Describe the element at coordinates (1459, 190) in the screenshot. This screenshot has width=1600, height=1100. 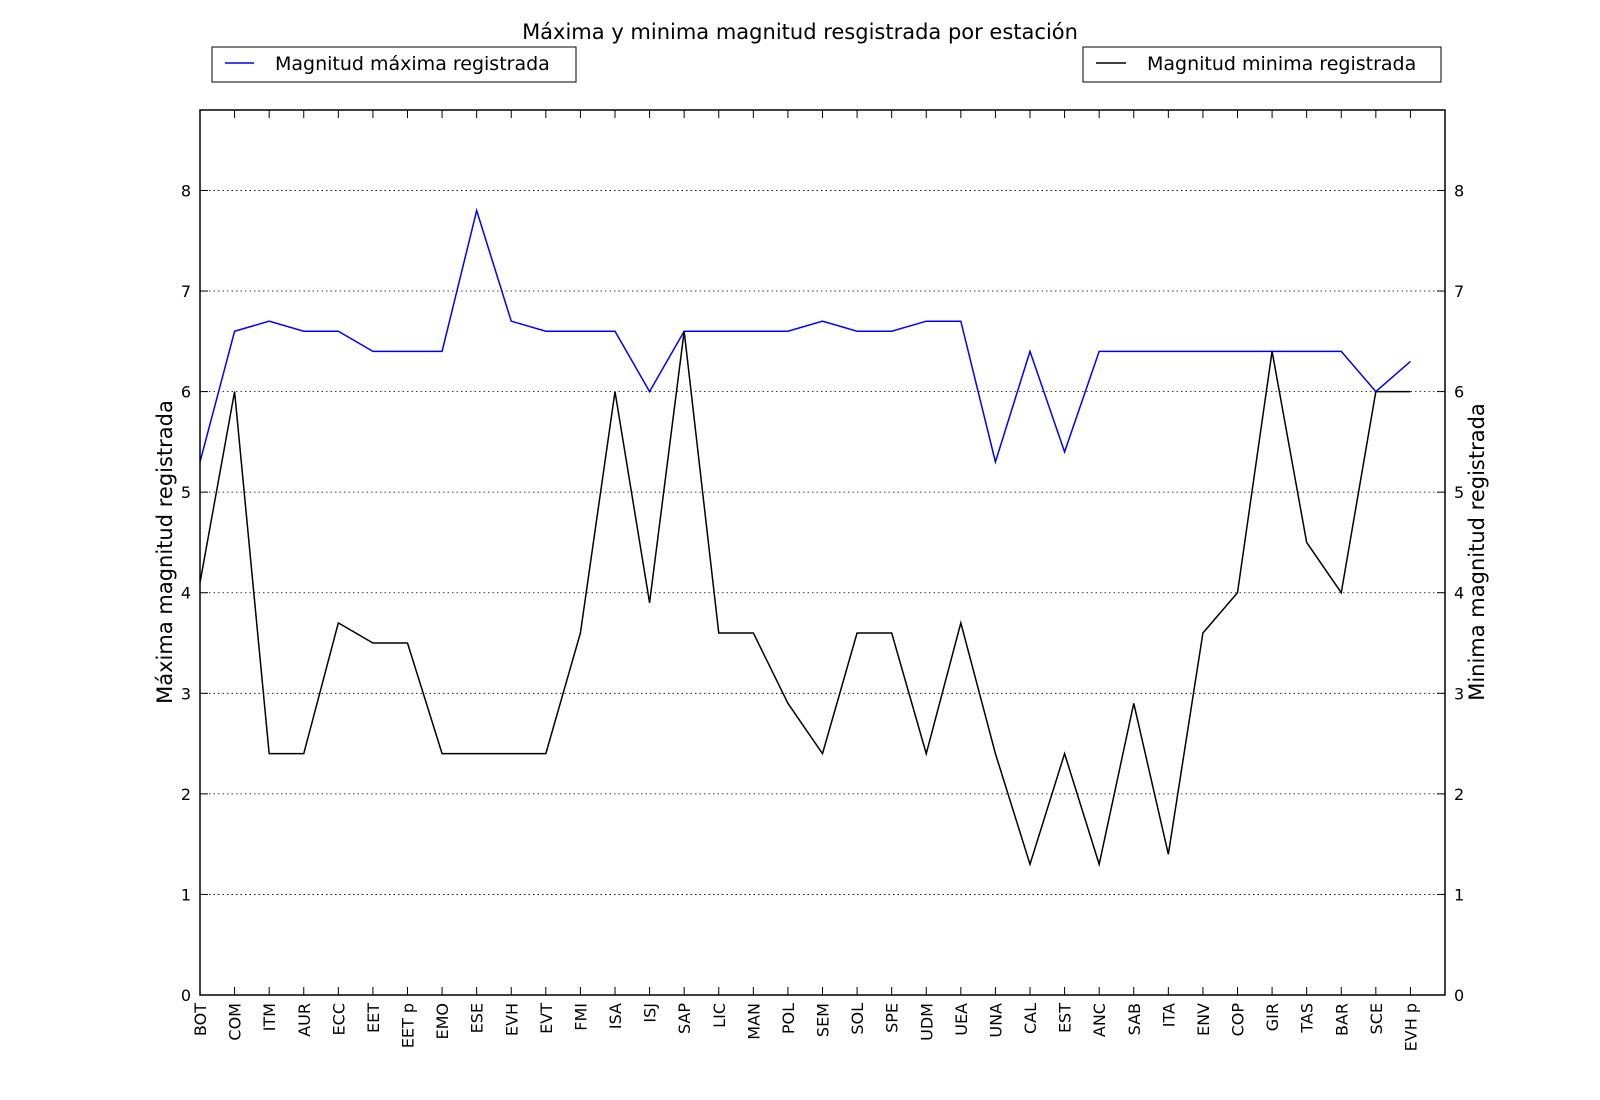
I see `right-tick-label: 8` at that location.